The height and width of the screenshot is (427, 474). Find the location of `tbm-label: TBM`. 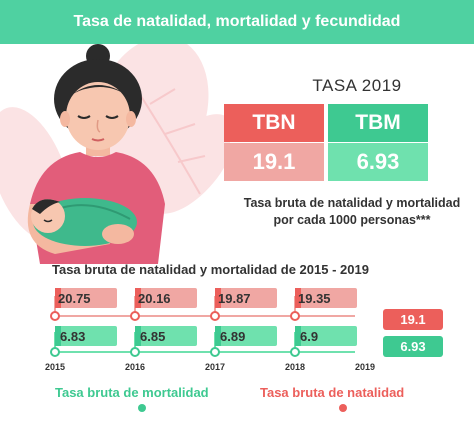

tbm-label: TBM is located at coordinates (378, 122).